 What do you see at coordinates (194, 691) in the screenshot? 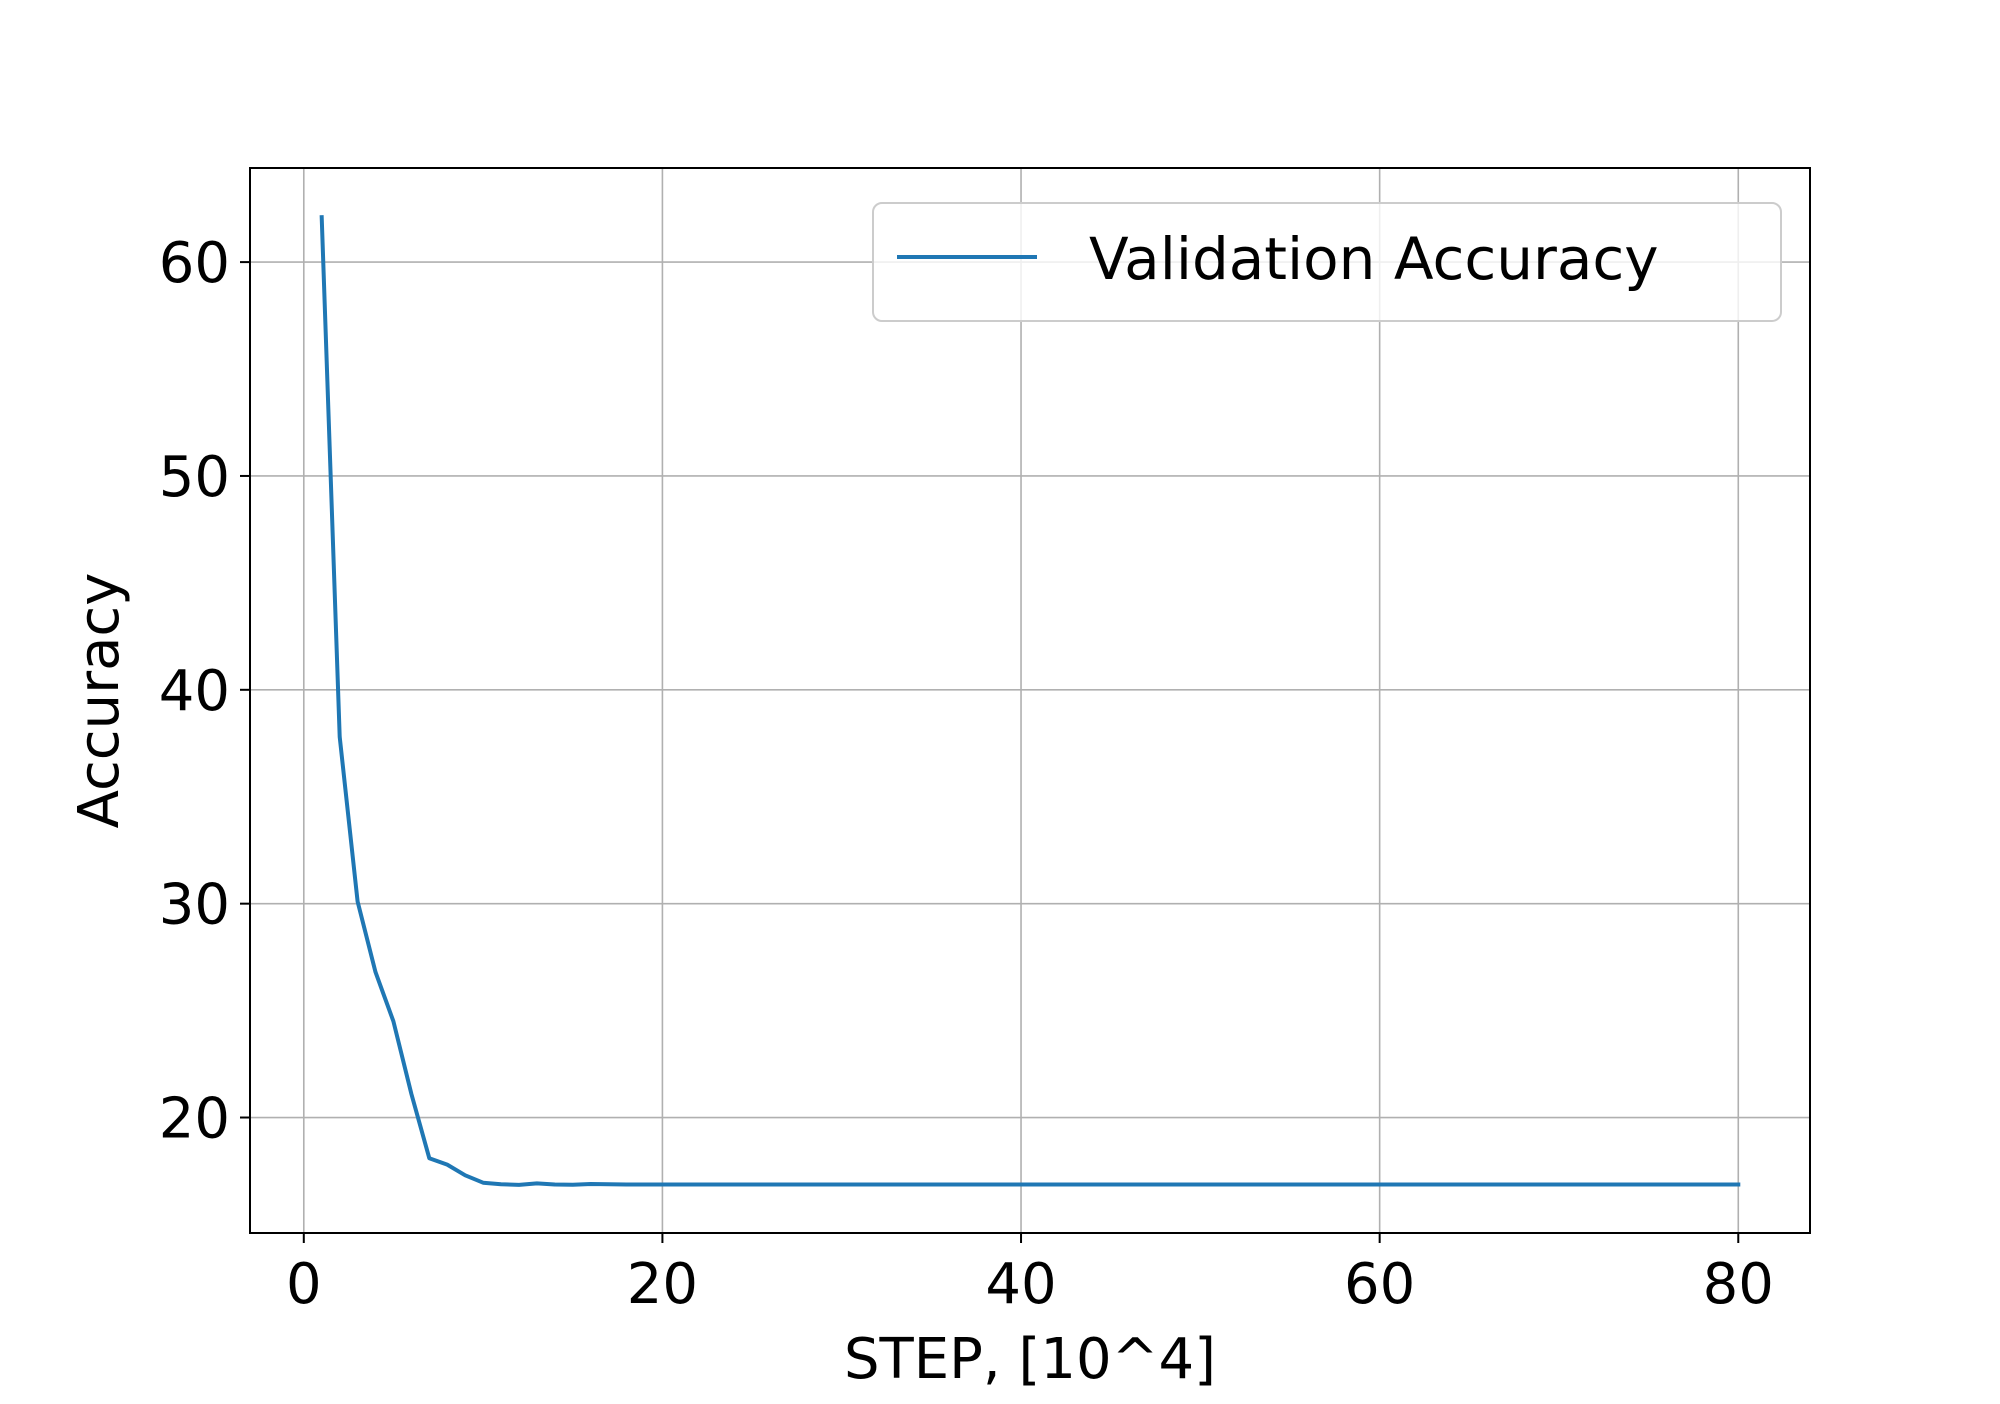
I see `y-tick-label: 40` at bounding box center [194, 691].